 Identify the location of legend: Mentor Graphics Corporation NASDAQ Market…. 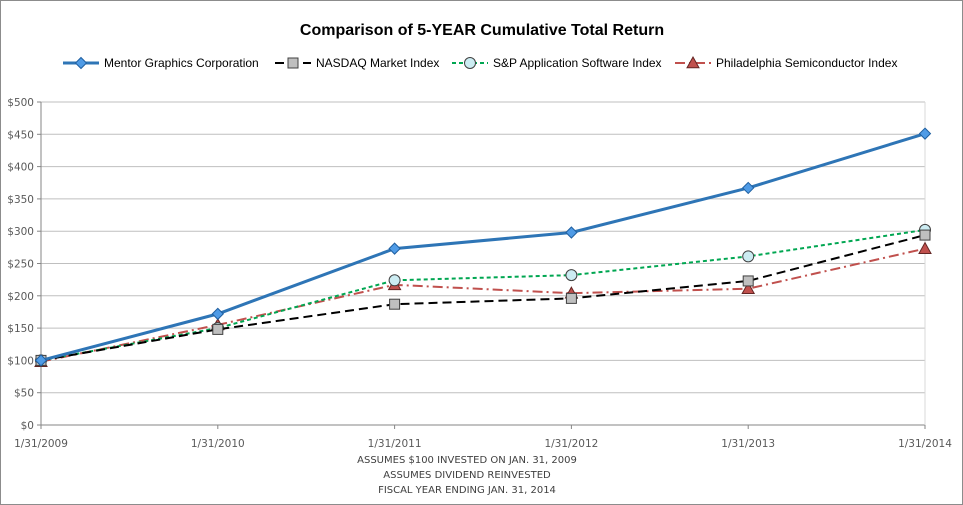
(480, 62).